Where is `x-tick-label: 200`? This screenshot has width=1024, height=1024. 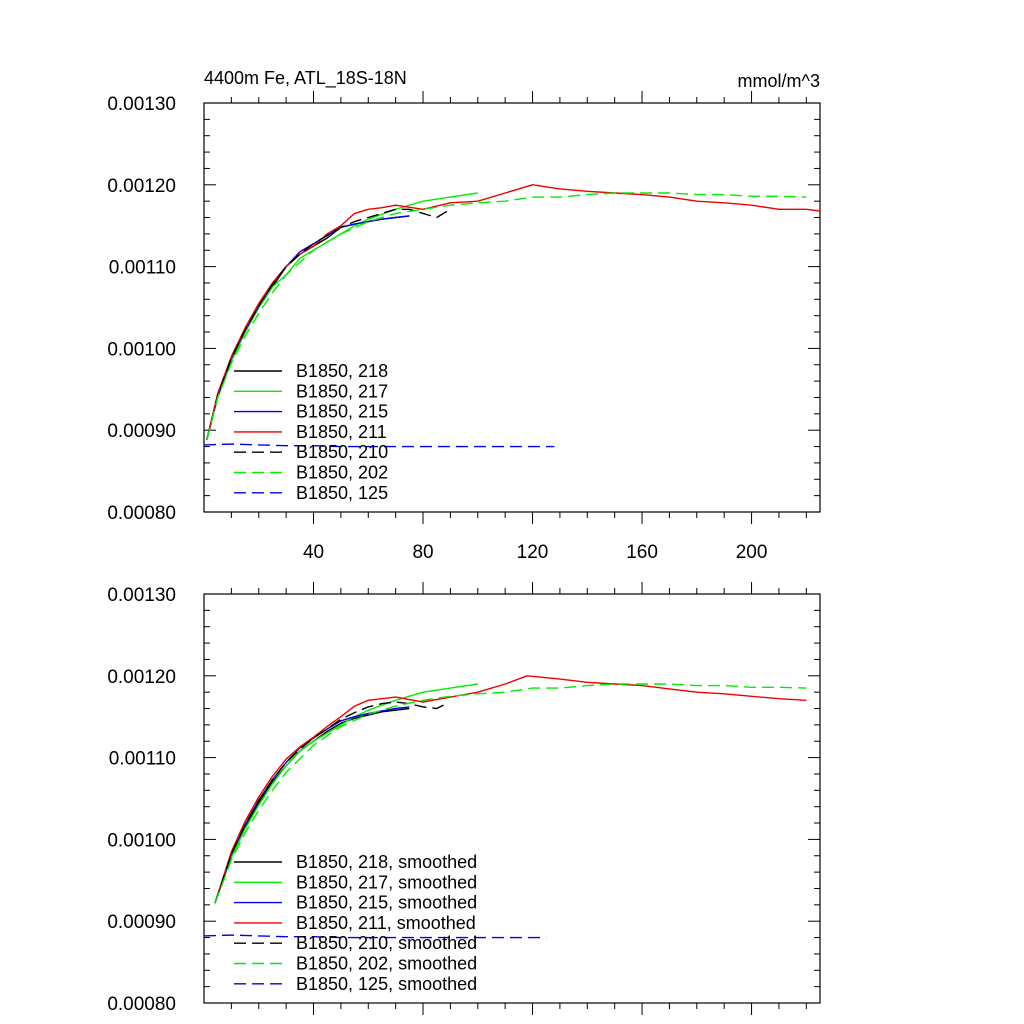
x-tick-label: 200 is located at coordinates (752, 552).